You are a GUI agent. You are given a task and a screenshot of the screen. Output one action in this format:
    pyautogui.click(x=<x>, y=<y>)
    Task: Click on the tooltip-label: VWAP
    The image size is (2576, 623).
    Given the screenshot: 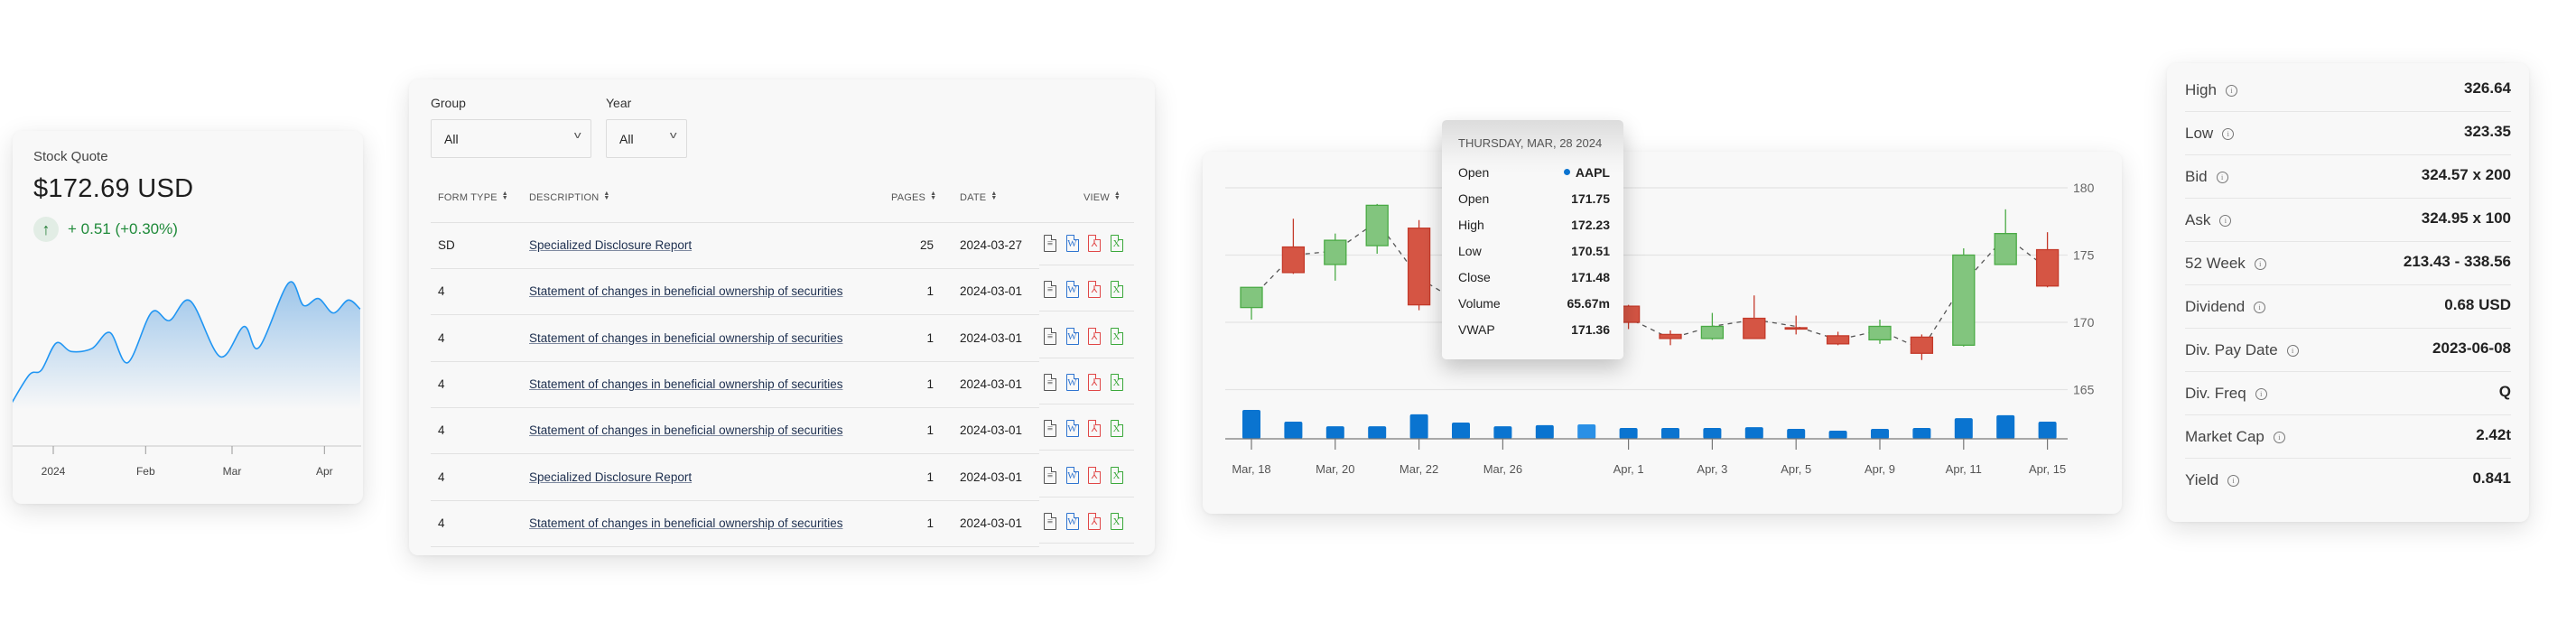 What is the action you would take?
    pyautogui.click(x=1476, y=329)
    